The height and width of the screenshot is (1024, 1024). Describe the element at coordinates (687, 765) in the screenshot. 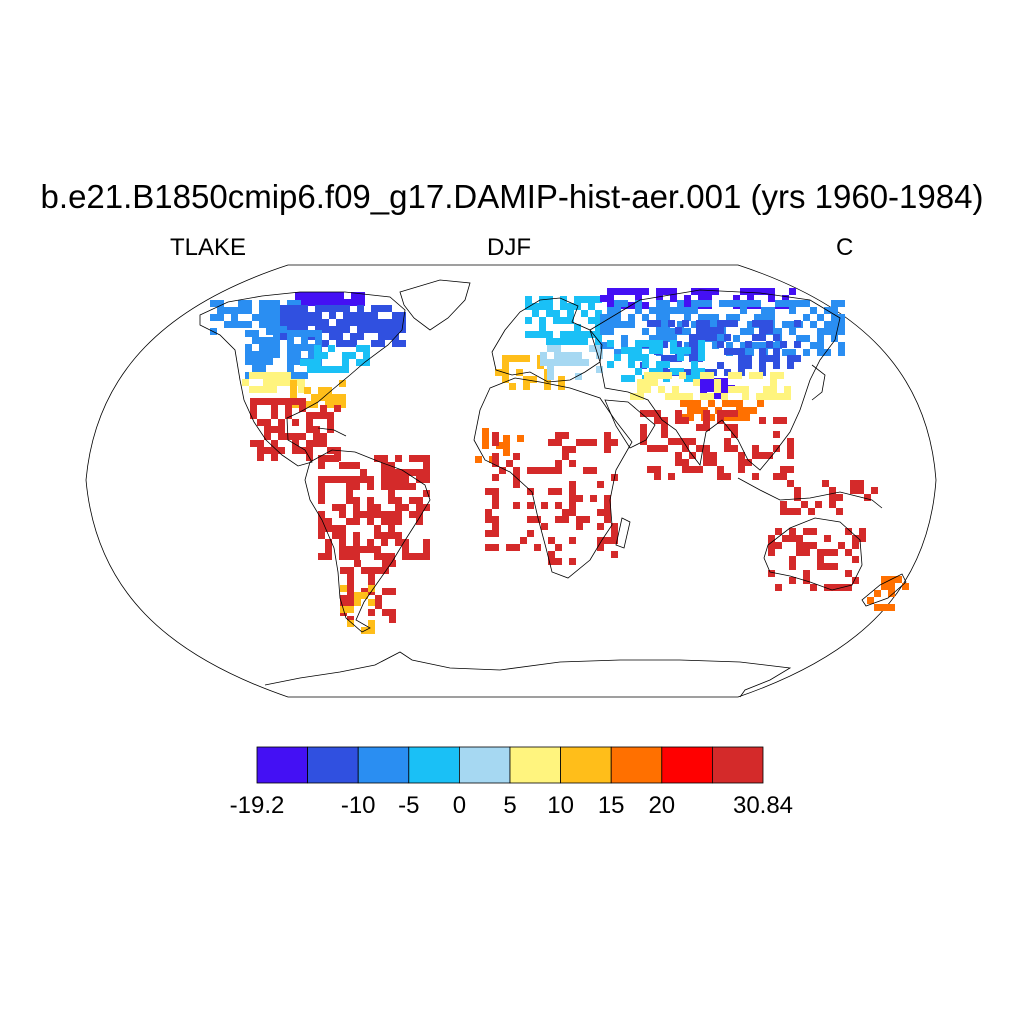

I see `colorbar-box` at that location.